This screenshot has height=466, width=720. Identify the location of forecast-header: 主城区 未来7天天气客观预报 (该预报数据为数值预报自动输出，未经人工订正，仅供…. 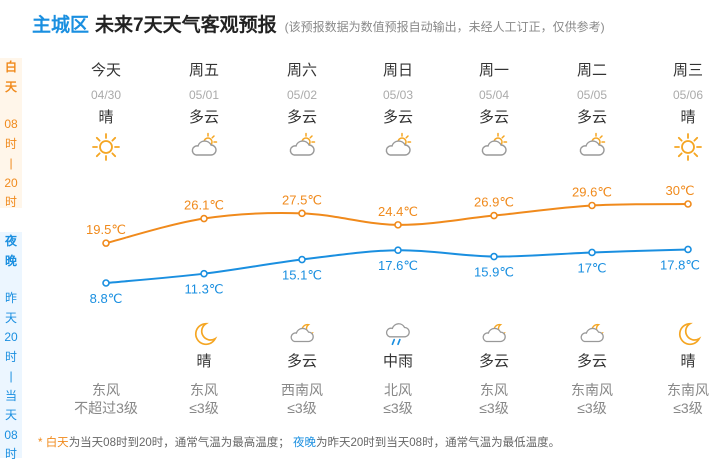
(318, 23).